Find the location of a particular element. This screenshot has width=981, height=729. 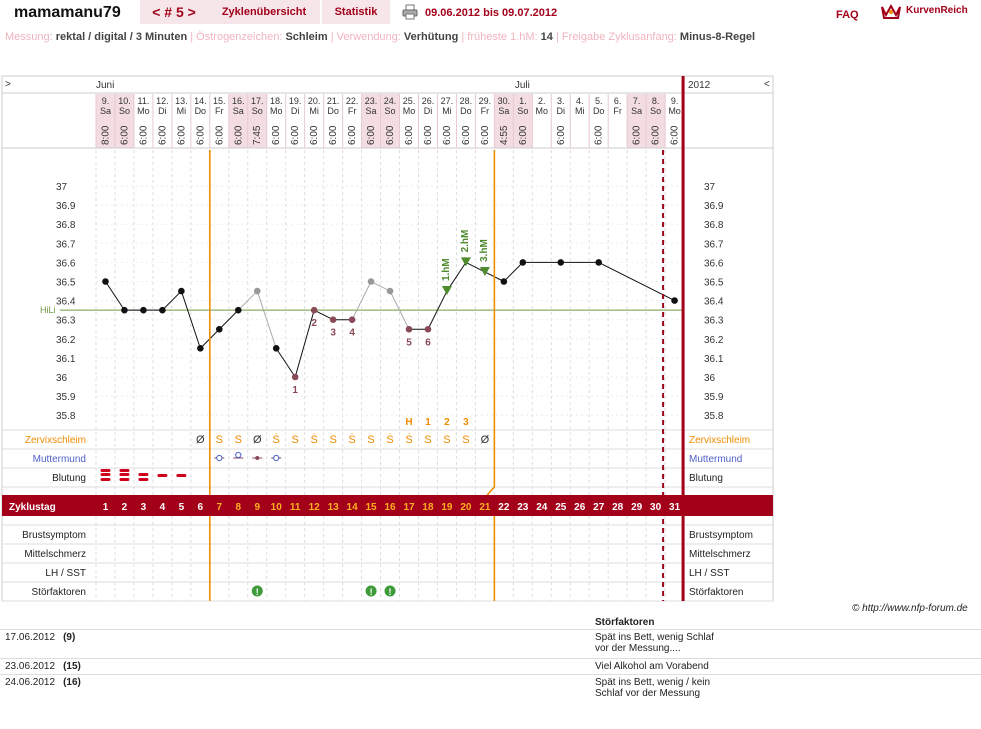

cycle-day-number: 13 is located at coordinates (334, 507).